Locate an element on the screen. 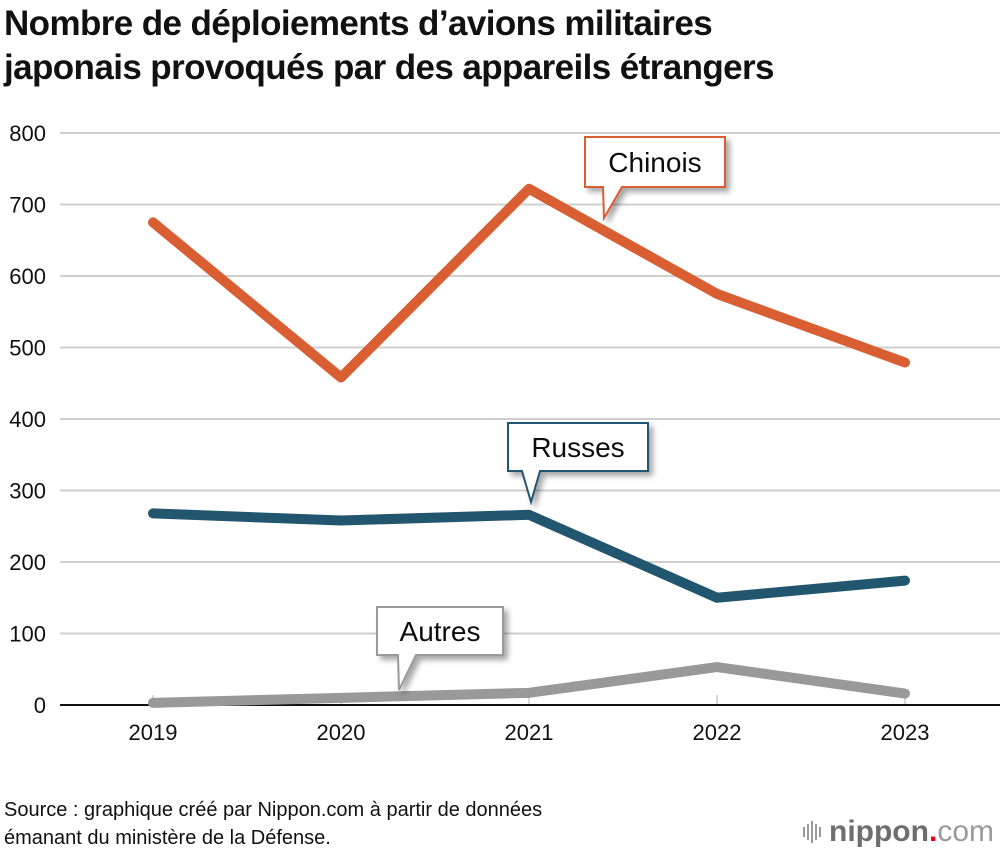  source-line-2: émanant du ministère de la Défense. is located at coordinates (167, 838).